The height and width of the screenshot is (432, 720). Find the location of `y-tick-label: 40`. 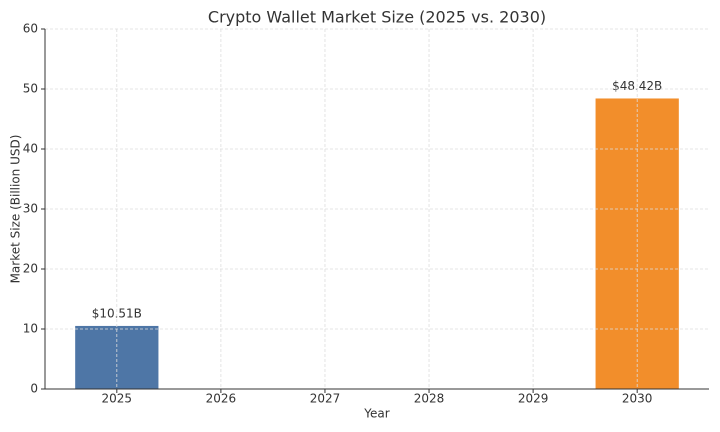

y-tick-label: 40 is located at coordinates (30, 149).